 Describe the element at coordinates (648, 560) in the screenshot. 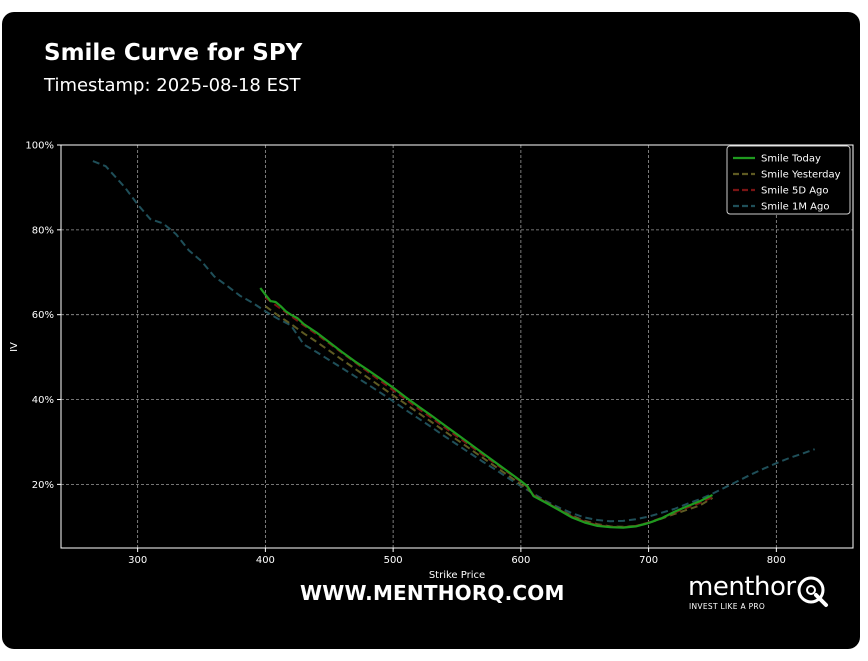

I see `x-tick-label: 700` at that location.